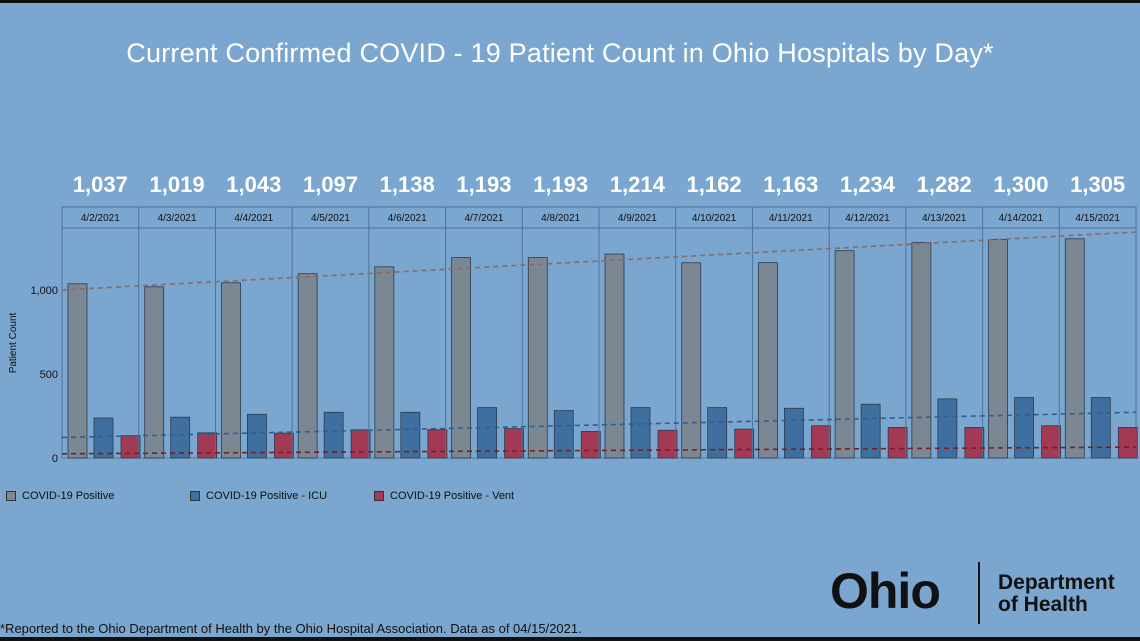  What do you see at coordinates (253, 184) in the screenshot?
I see `top-value-label: 1,043` at bounding box center [253, 184].